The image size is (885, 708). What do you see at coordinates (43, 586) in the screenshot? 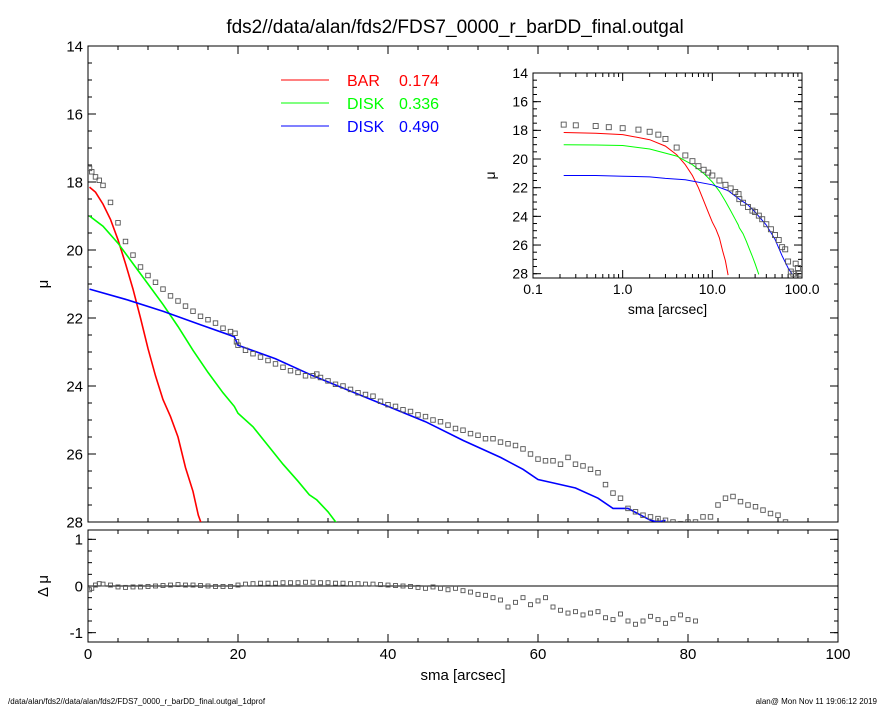
I see `residual-ylabel: Δ μ` at bounding box center [43, 586].